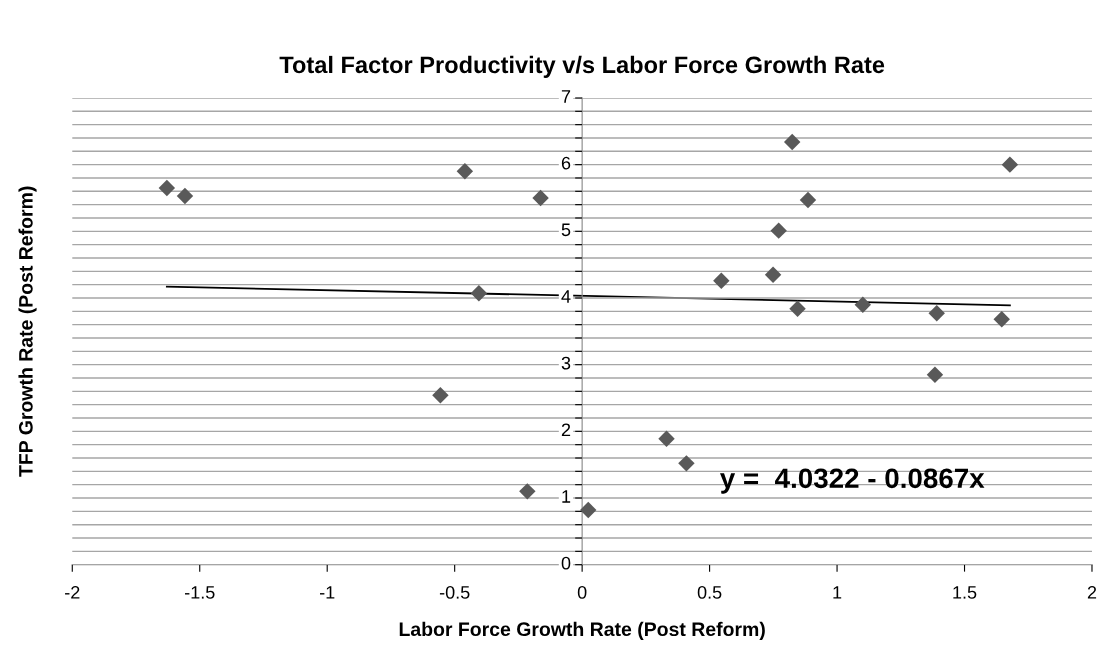 The height and width of the screenshot is (662, 1112). I want to click on y-tick-label: 5, so click(566, 230).